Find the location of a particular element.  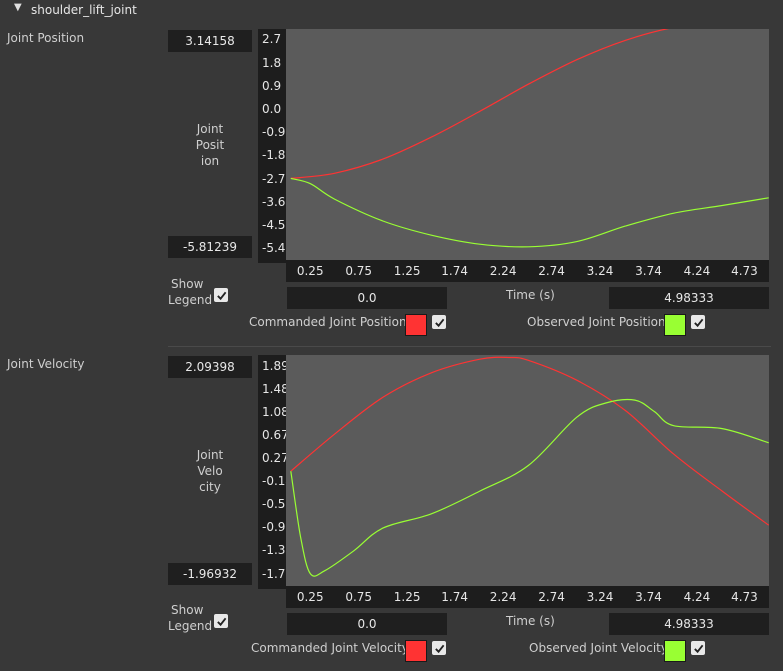

y-tick-label: 1.48 is located at coordinates (275, 388).